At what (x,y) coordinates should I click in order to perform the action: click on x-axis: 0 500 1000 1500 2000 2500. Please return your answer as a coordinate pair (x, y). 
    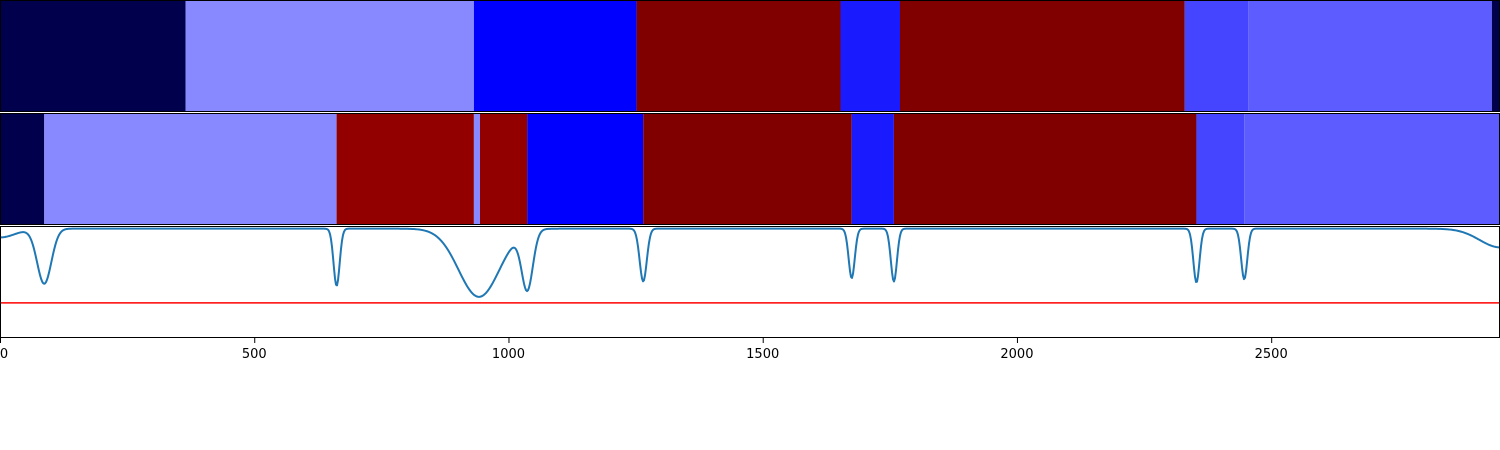
    Looking at the image, I should click on (644, 350).